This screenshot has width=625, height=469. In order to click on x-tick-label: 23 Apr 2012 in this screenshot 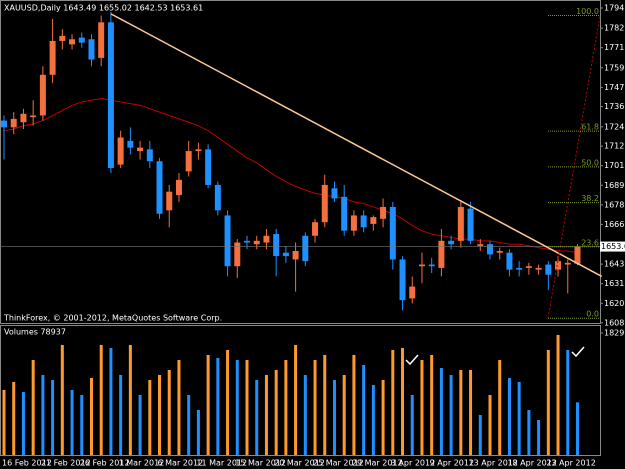, I will do `click(570, 463)`.